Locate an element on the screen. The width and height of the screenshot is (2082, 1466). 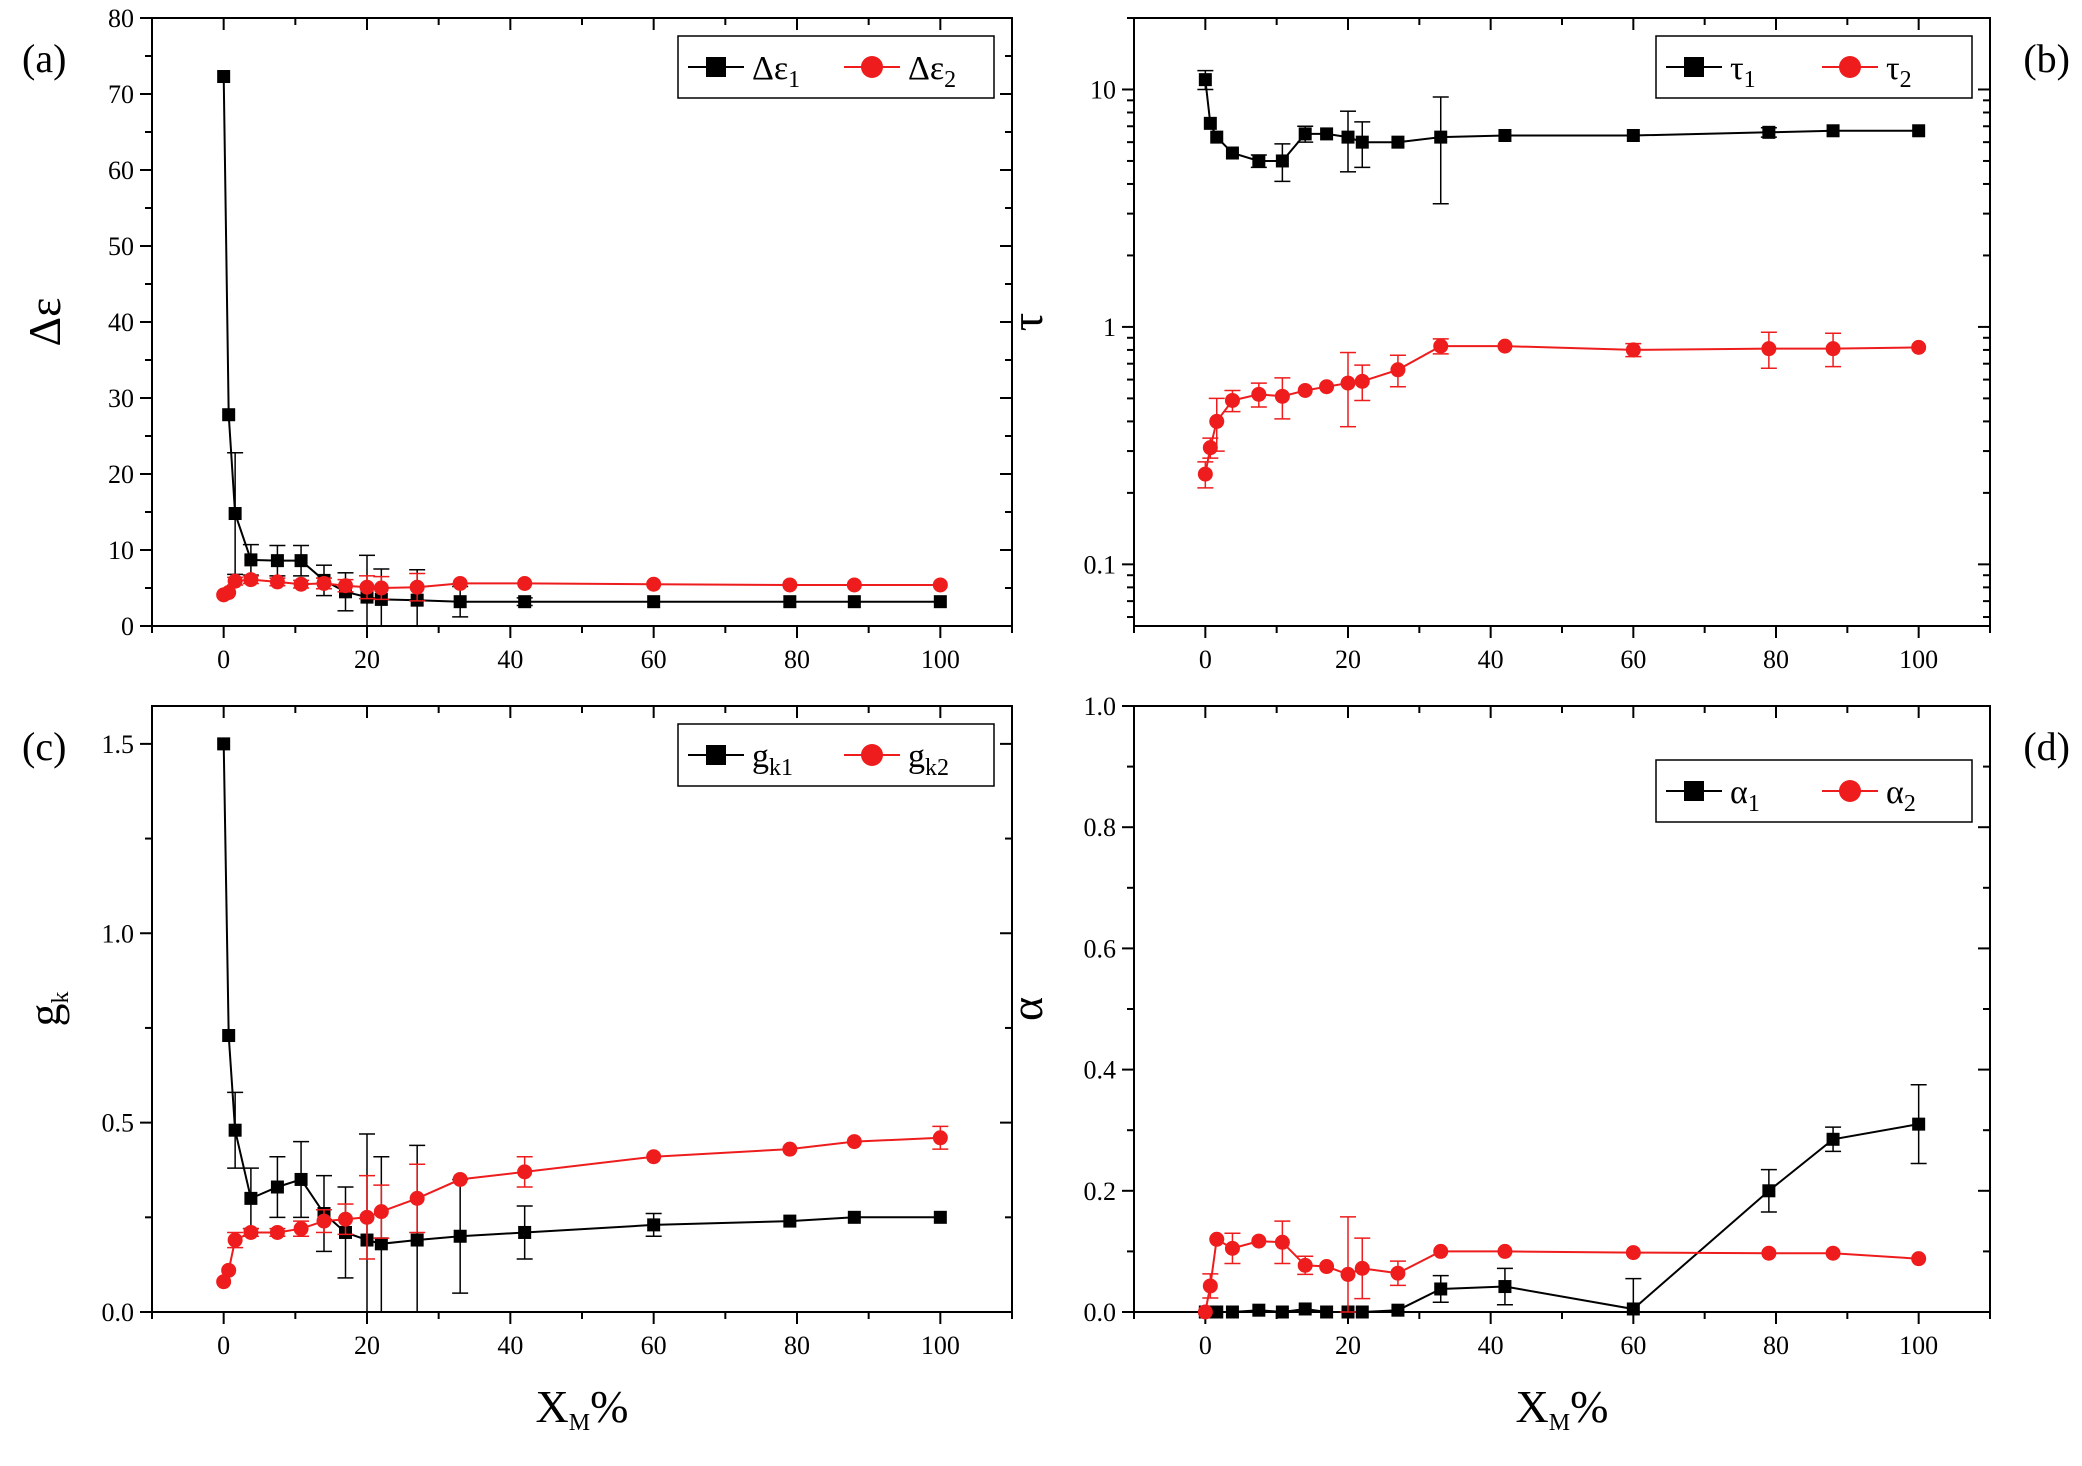
x-tick-label: 40 is located at coordinates (510, 1345).